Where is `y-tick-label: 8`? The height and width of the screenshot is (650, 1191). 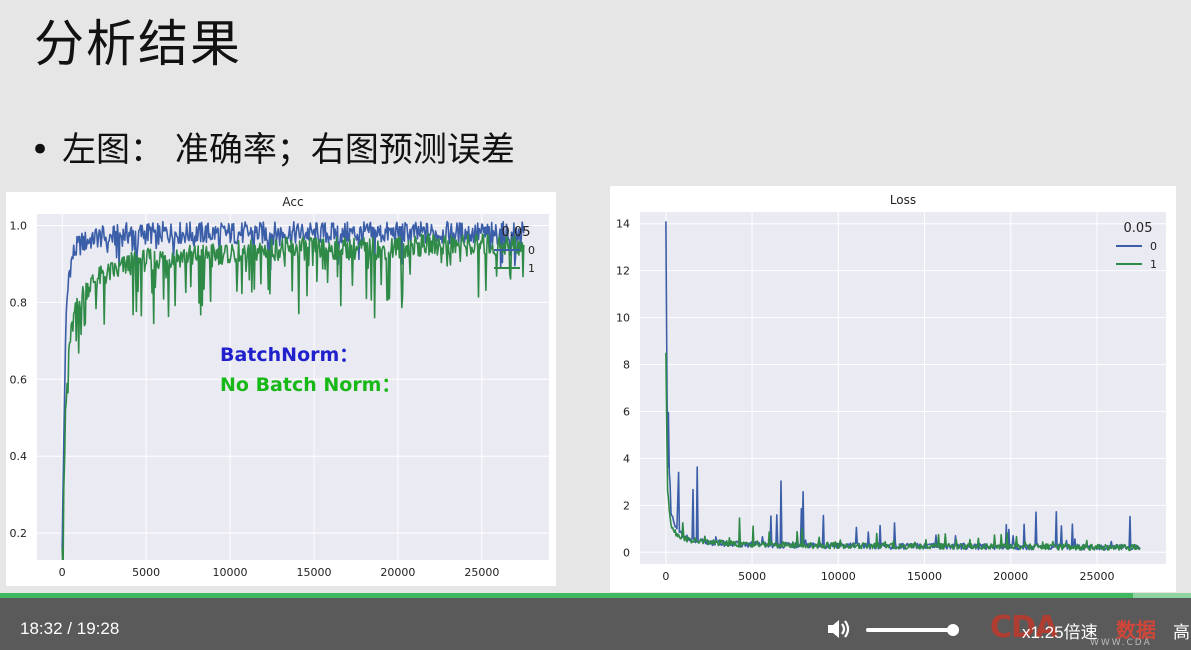 y-tick-label: 8 is located at coordinates (626, 365).